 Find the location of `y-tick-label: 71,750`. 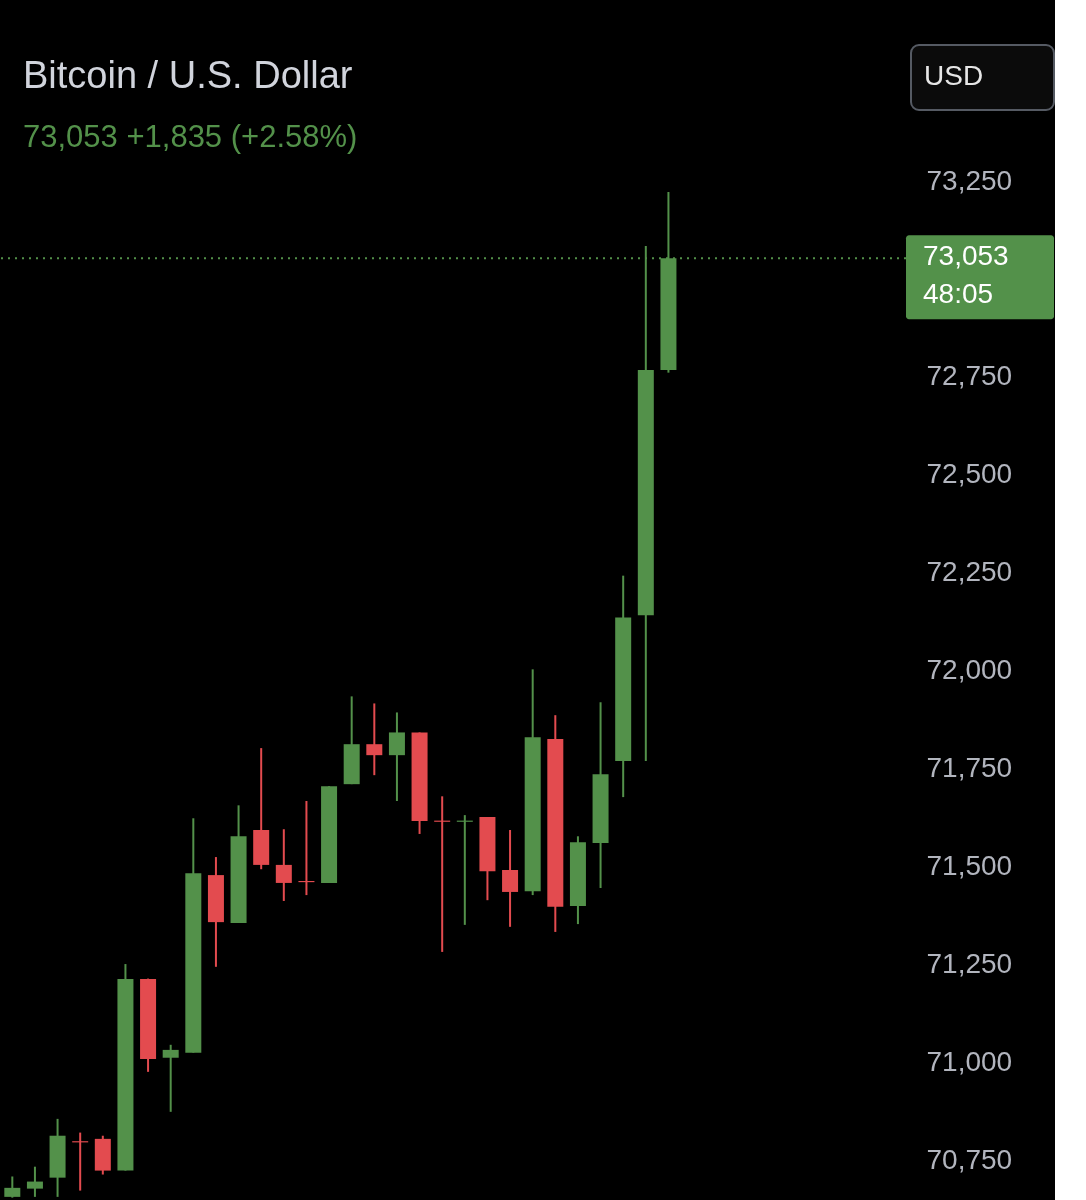

y-tick-label: 71,750 is located at coordinates (969, 768).